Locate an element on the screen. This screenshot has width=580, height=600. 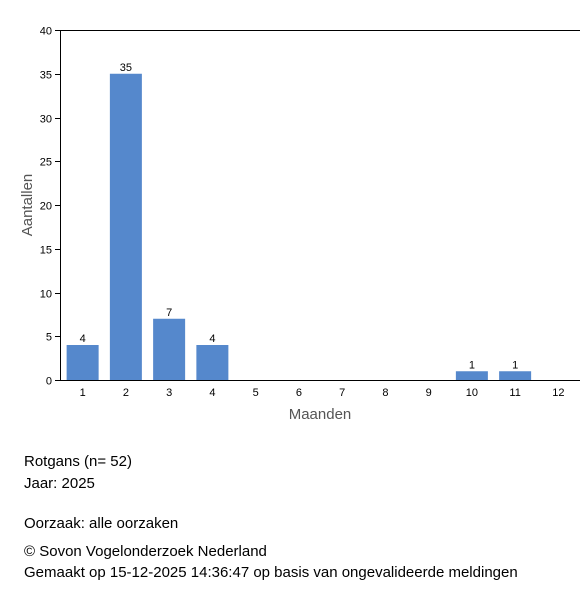
y-tick-label: 25 is located at coordinates (46, 163).